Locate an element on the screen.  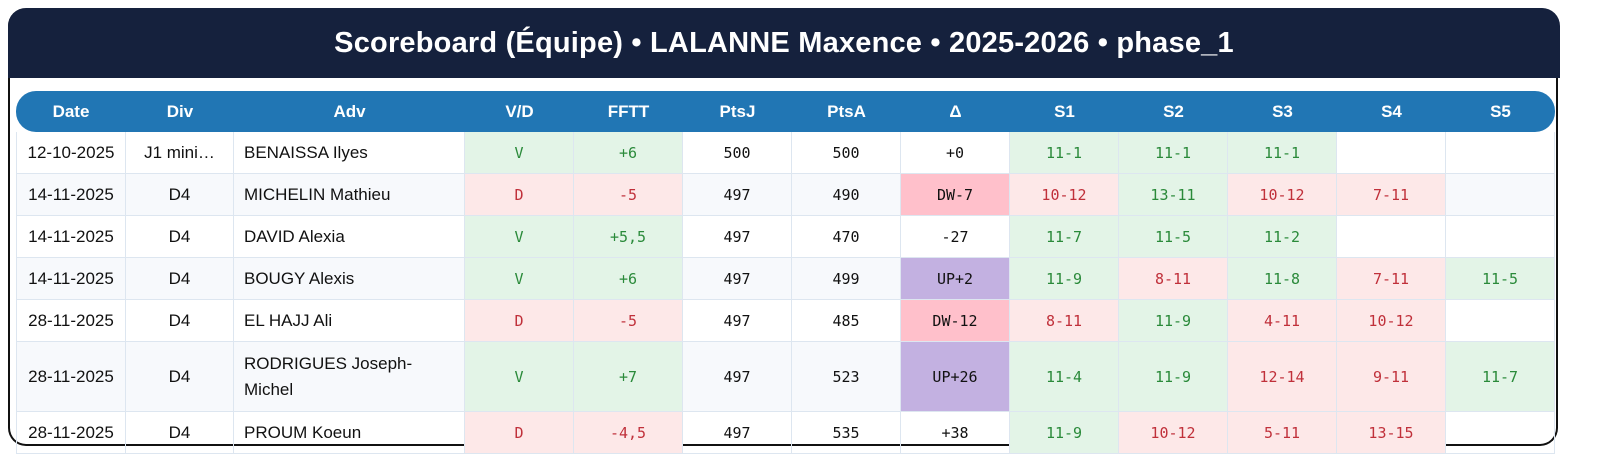
date-cell: 12-10-2025 is located at coordinates (71, 153).